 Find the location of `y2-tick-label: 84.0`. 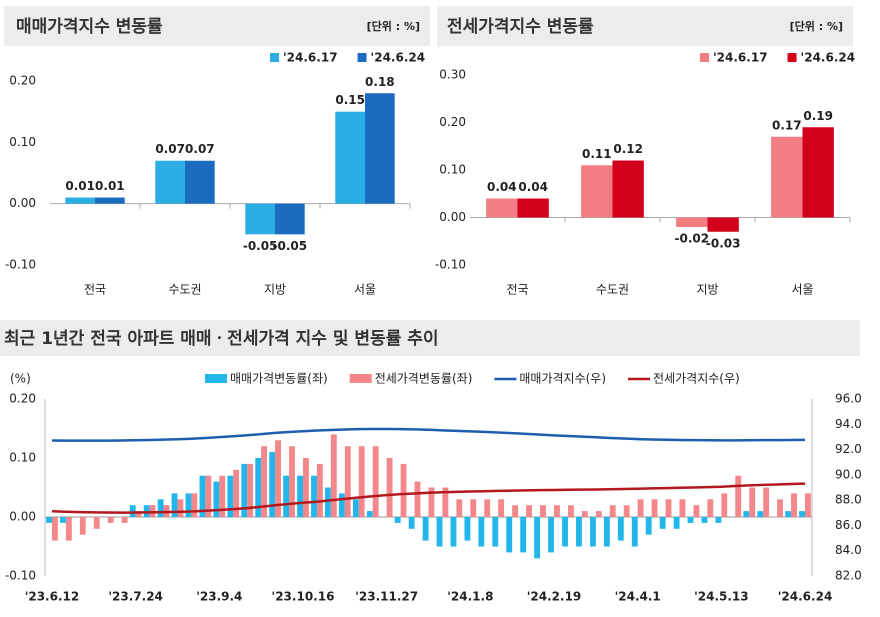

y2-tick-label: 84.0 is located at coordinates (848, 550).